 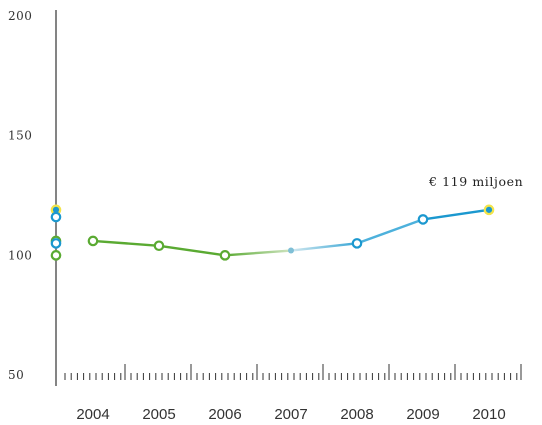 What do you see at coordinates (20, 16) in the screenshot?
I see `y-tick-label: 200` at bounding box center [20, 16].